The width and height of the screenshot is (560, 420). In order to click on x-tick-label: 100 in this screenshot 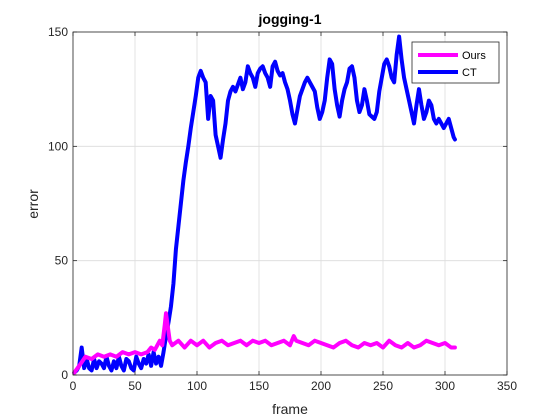, I will do `click(197, 386)`.